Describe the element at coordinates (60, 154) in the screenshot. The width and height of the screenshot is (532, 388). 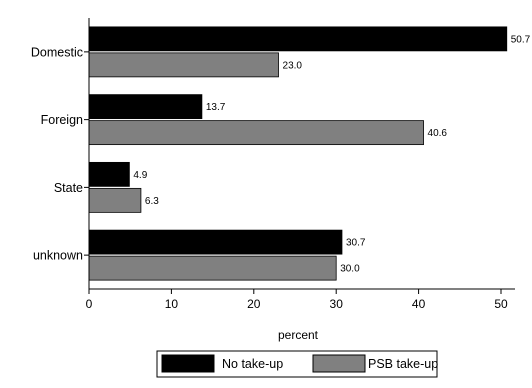
I see `y-axis-categories: Domestic Foreign State unknown` at that location.